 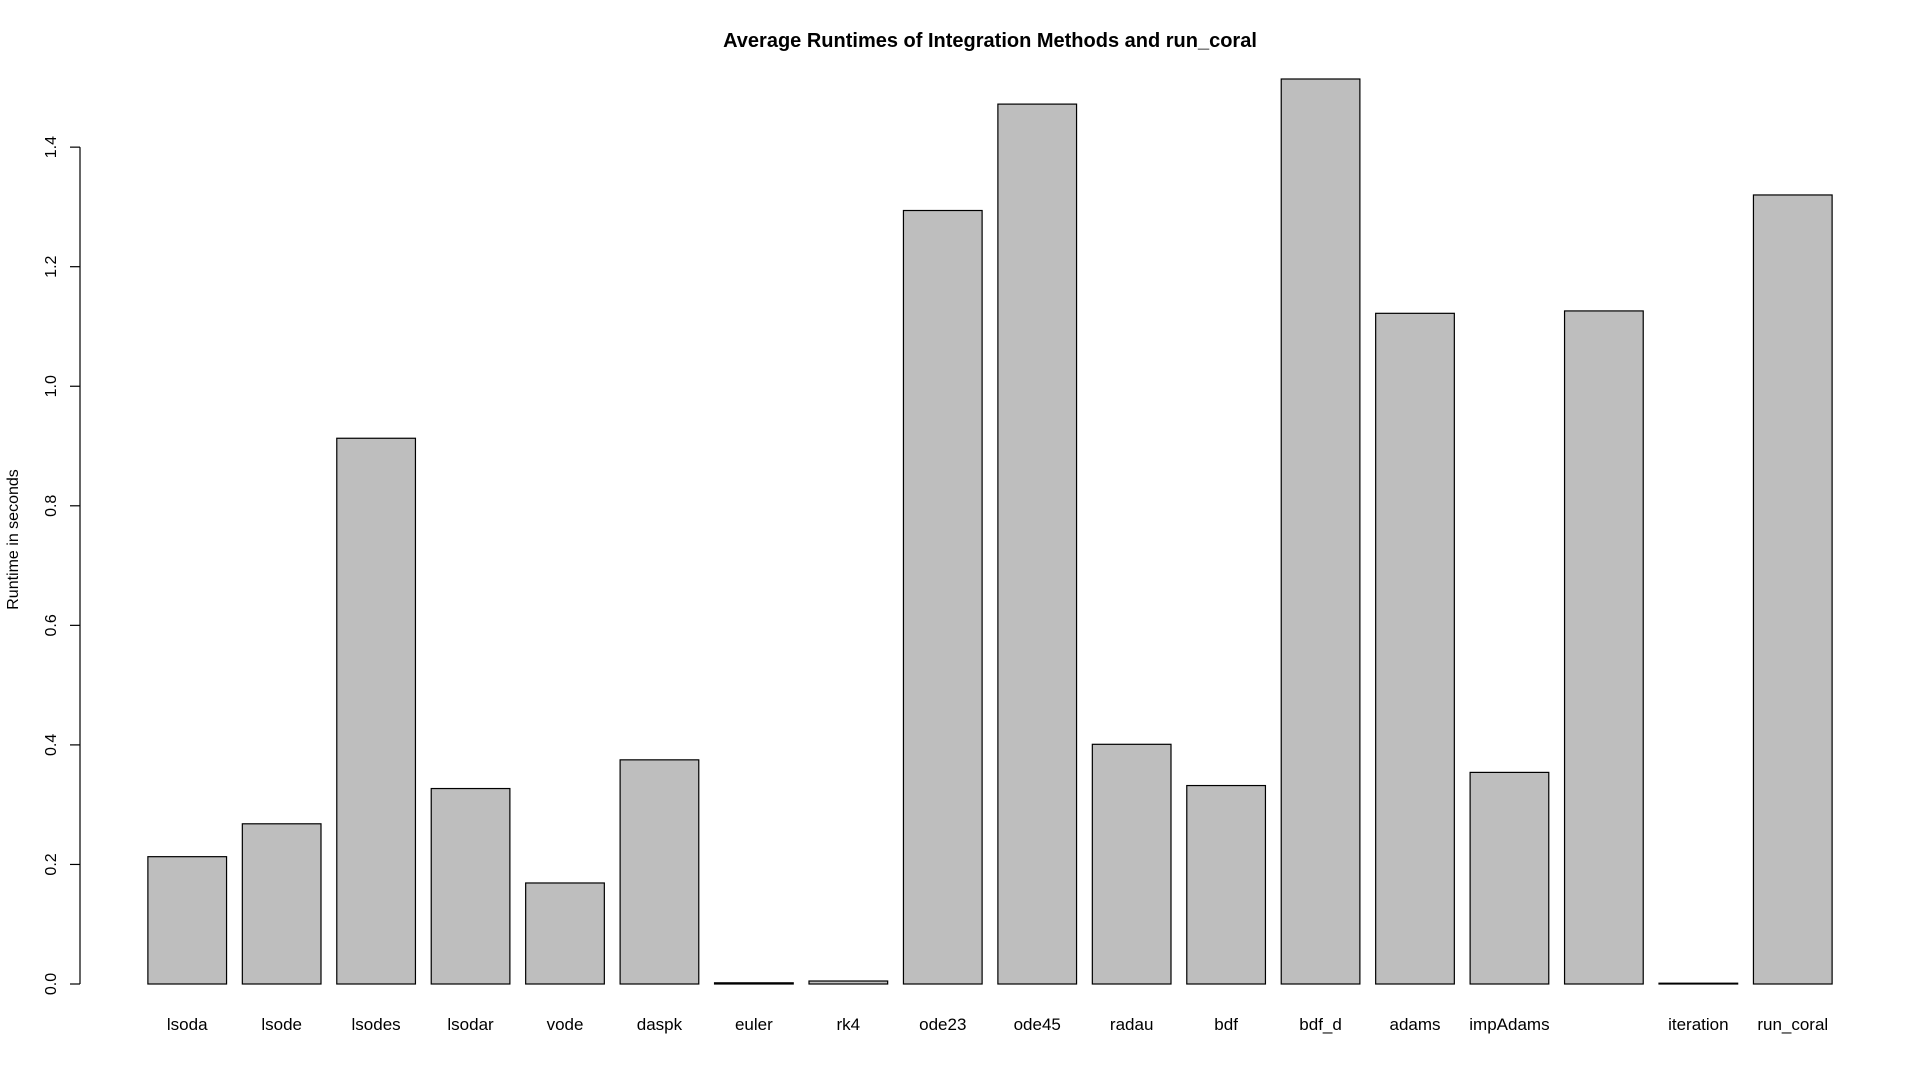 I want to click on y-tick-label: 0.6, so click(x=51, y=625).